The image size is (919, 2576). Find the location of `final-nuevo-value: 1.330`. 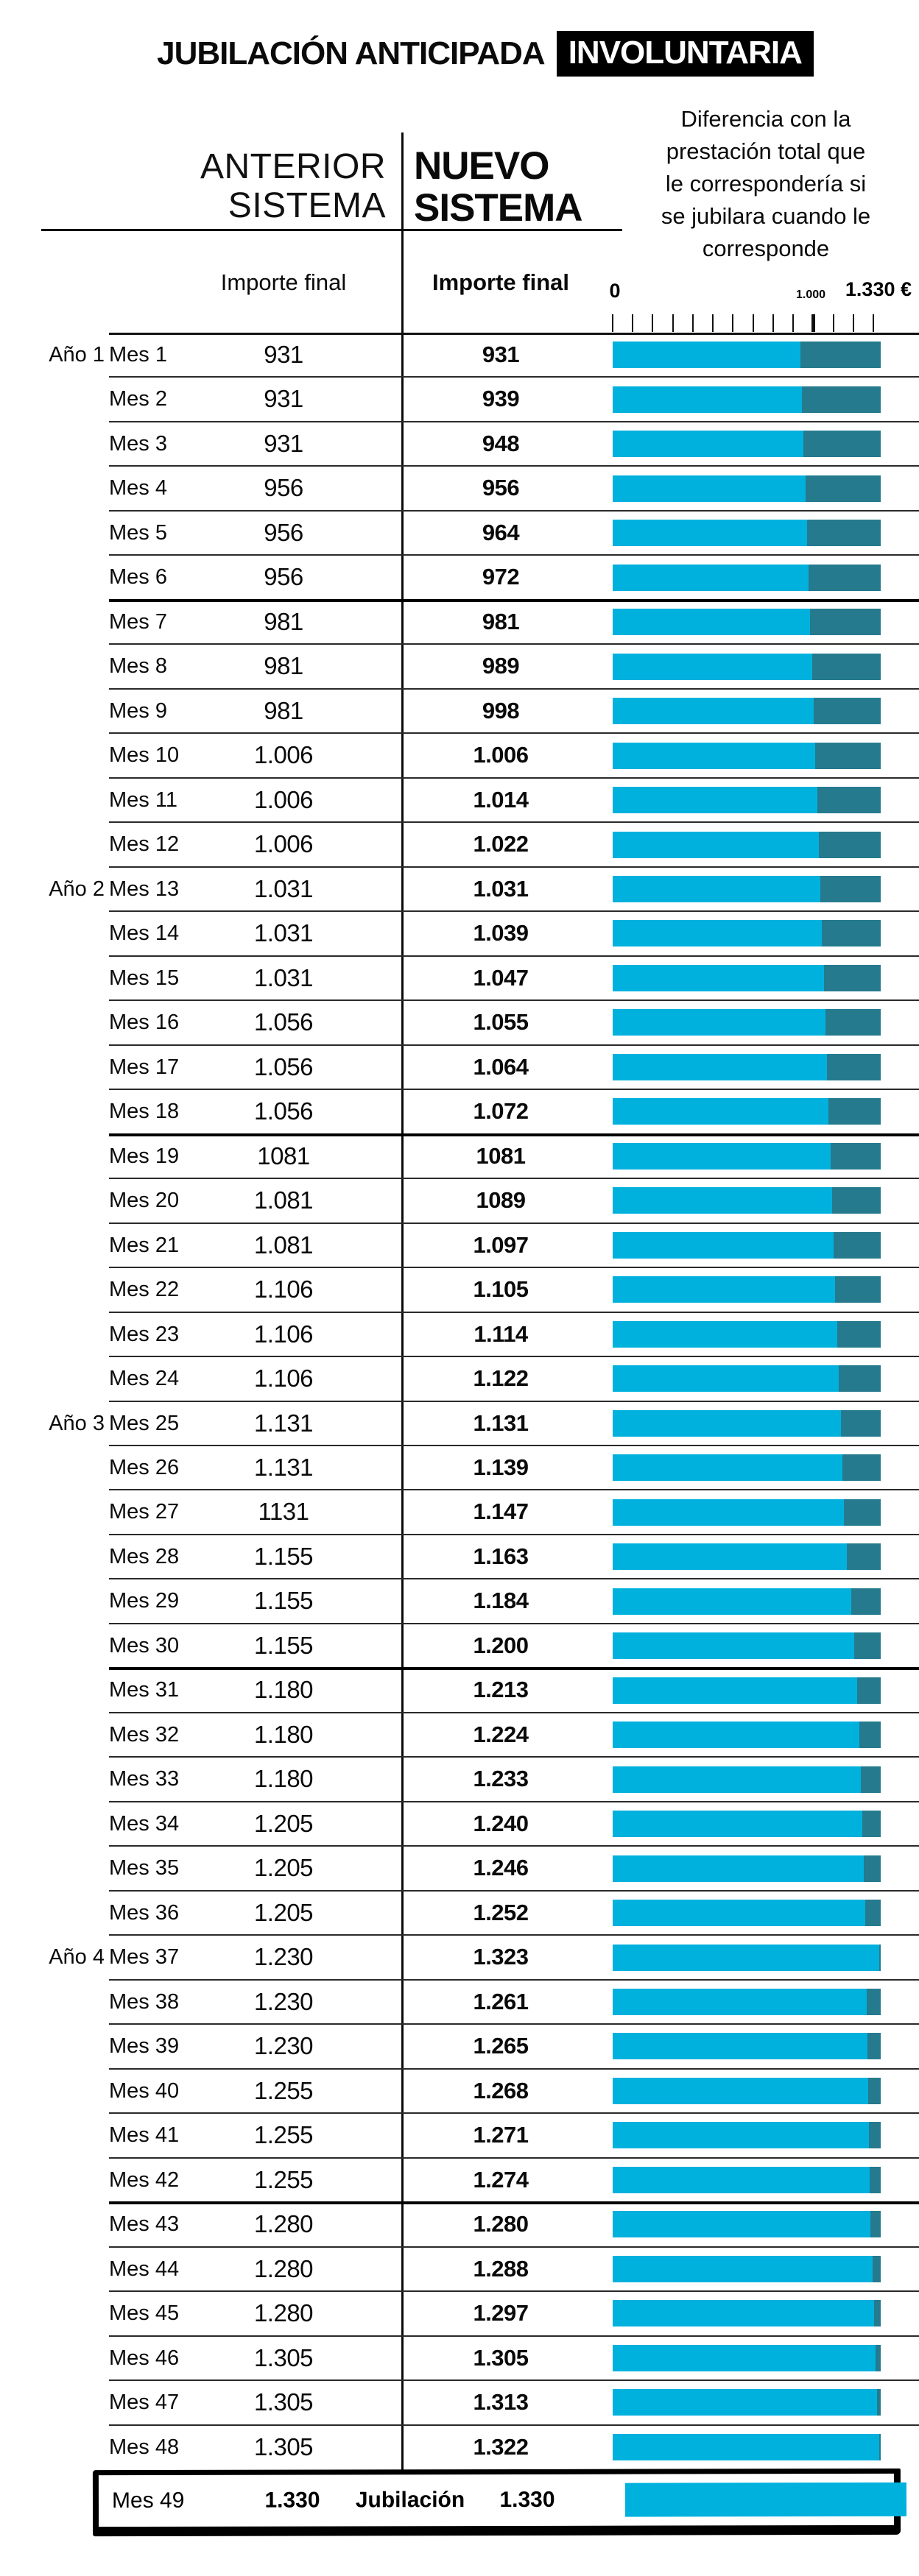

final-nuevo-value: 1.330 is located at coordinates (527, 2499).